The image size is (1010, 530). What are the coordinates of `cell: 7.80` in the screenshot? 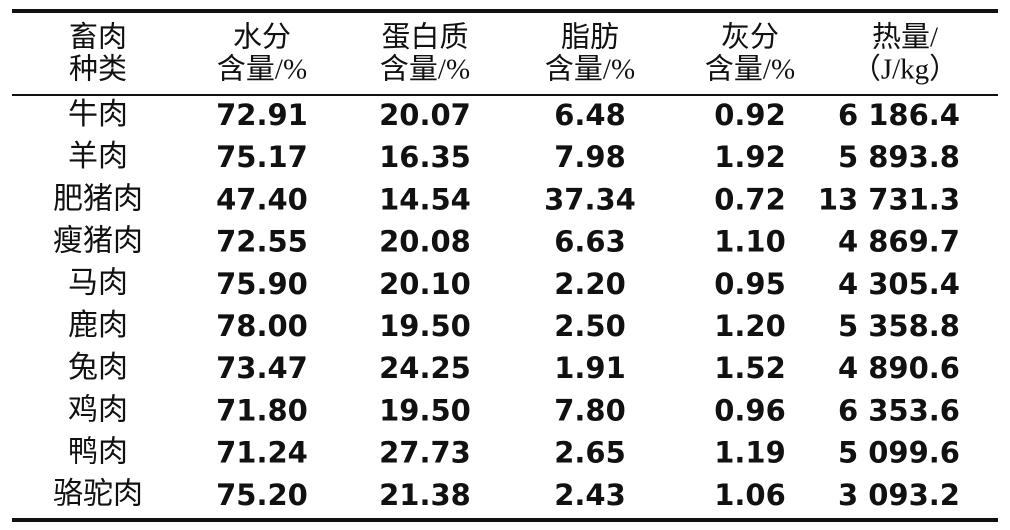 It's located at (590, 410).